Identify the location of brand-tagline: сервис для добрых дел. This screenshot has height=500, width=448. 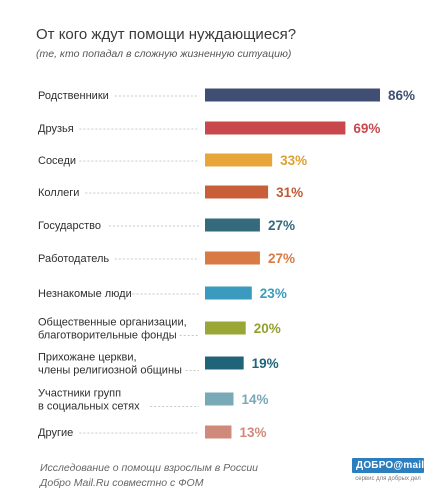
(388, 479).